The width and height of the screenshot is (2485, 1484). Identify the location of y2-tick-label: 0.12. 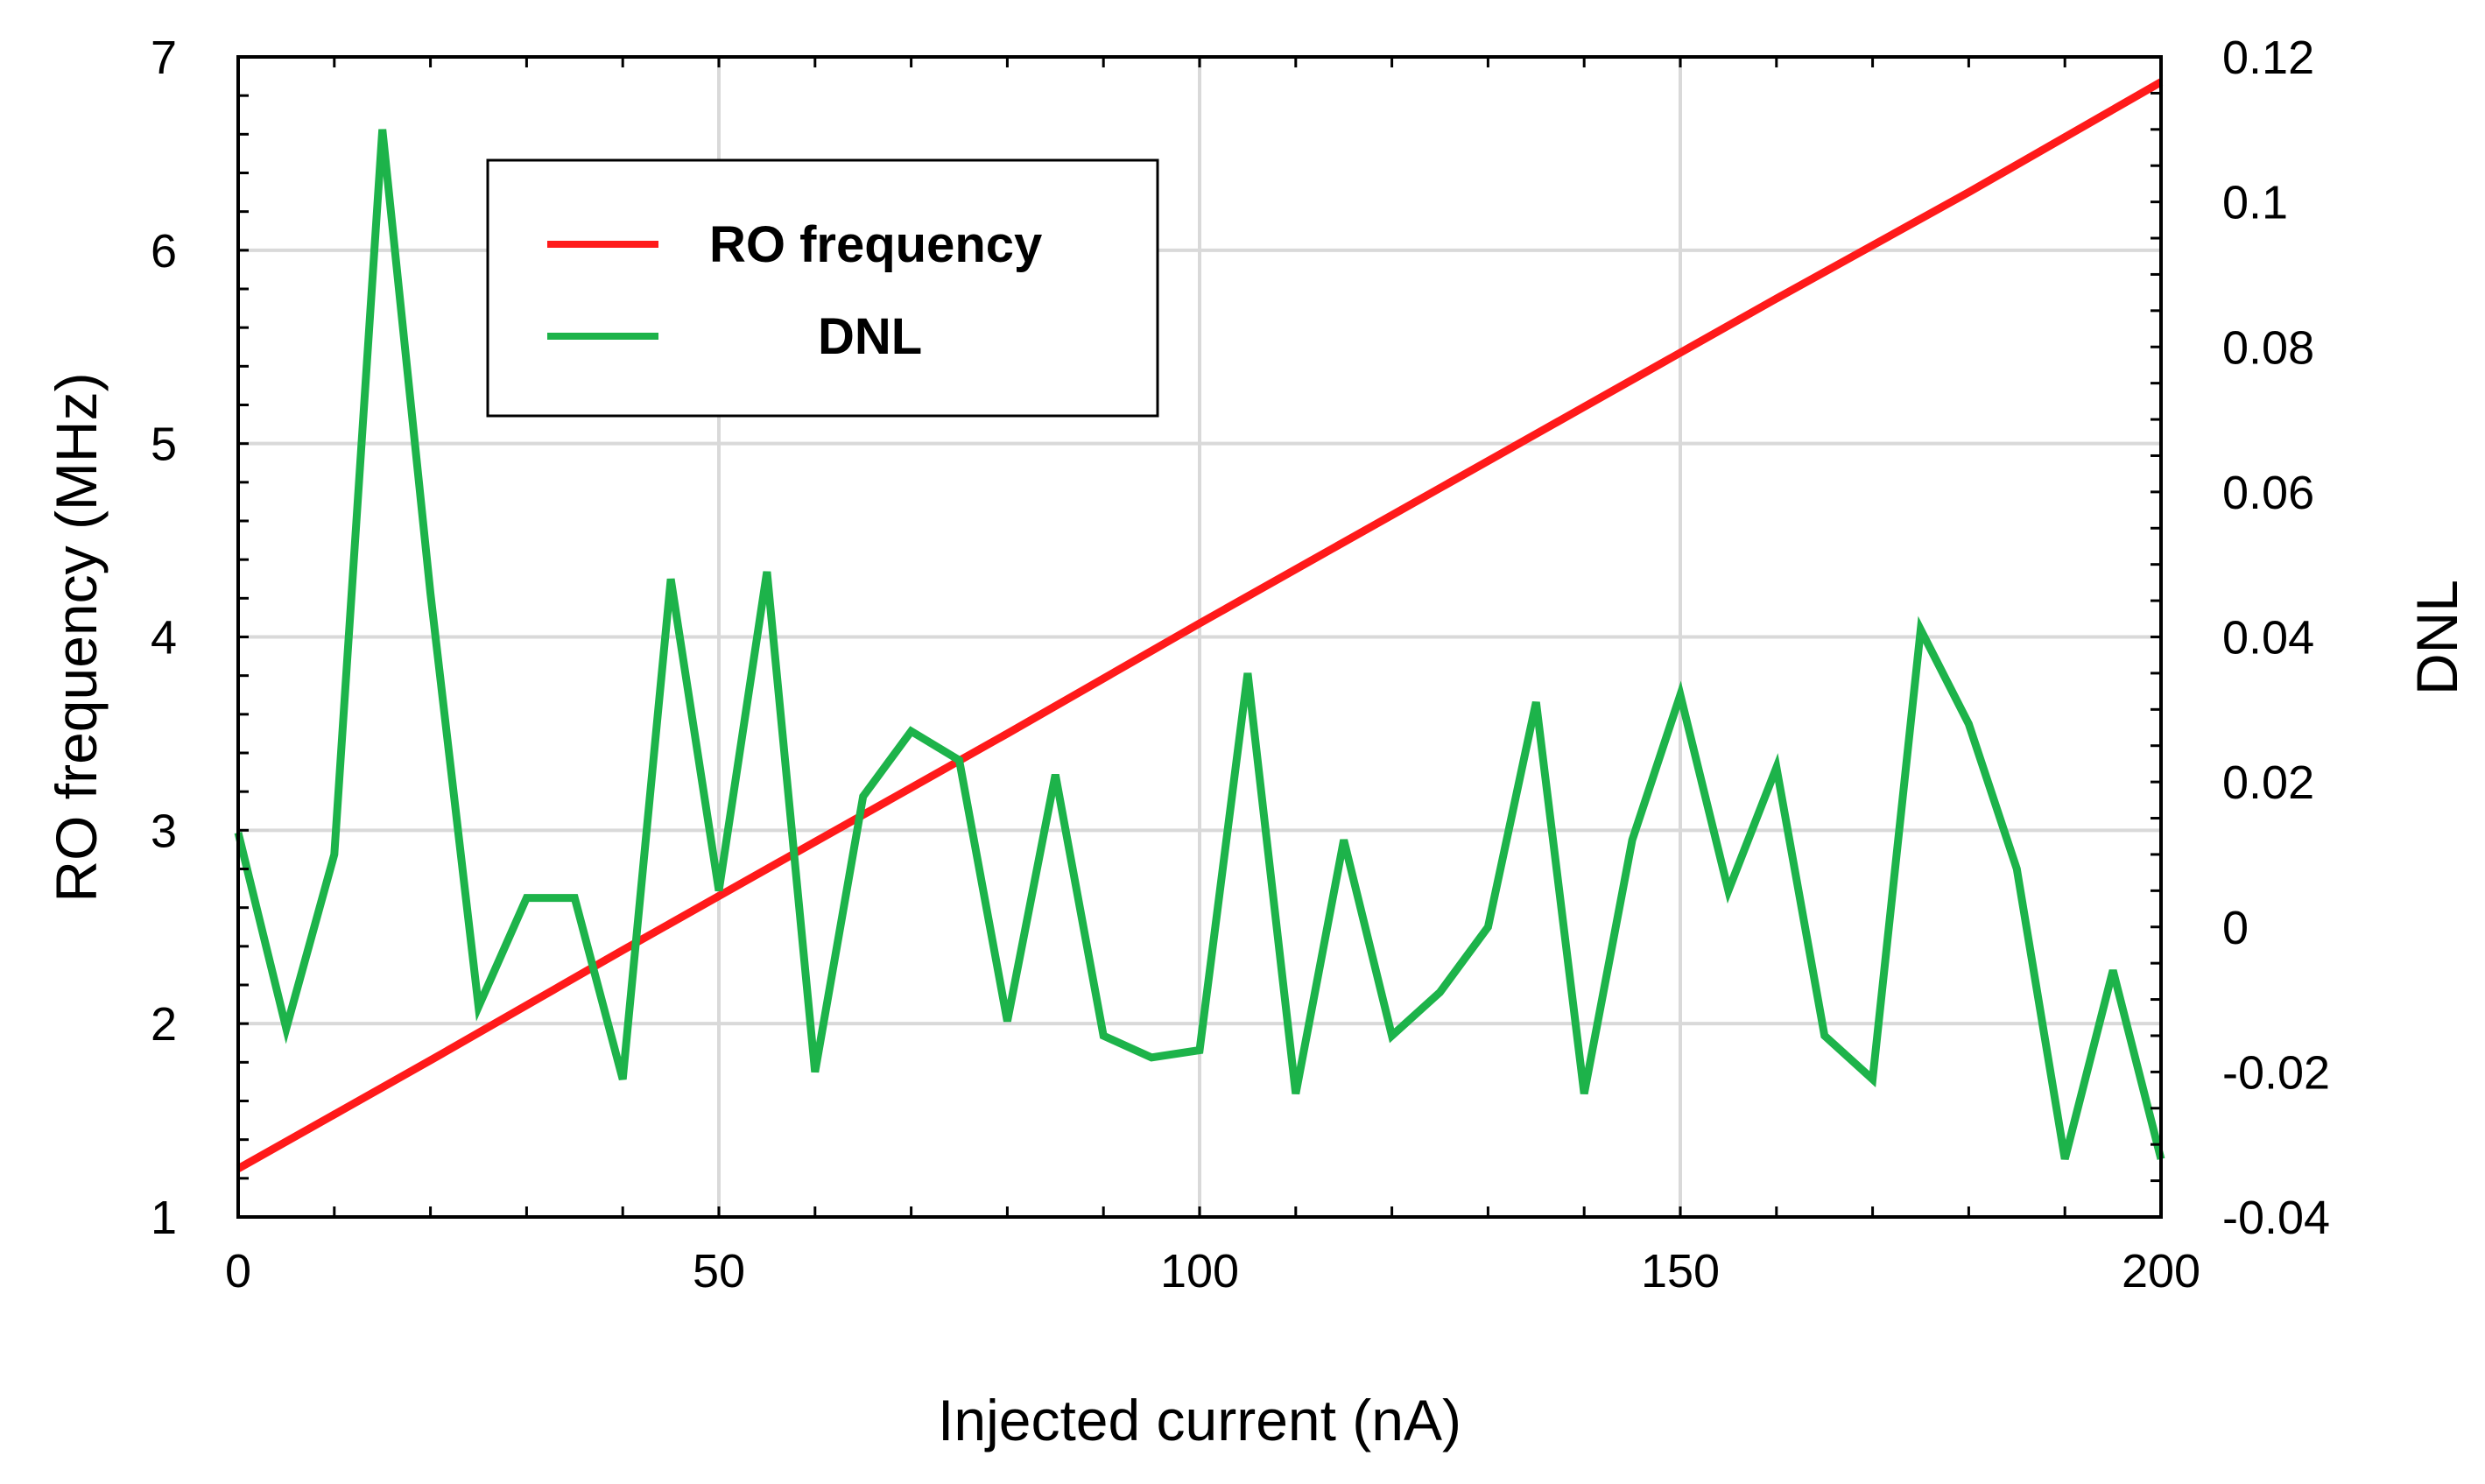
(2268, 58).